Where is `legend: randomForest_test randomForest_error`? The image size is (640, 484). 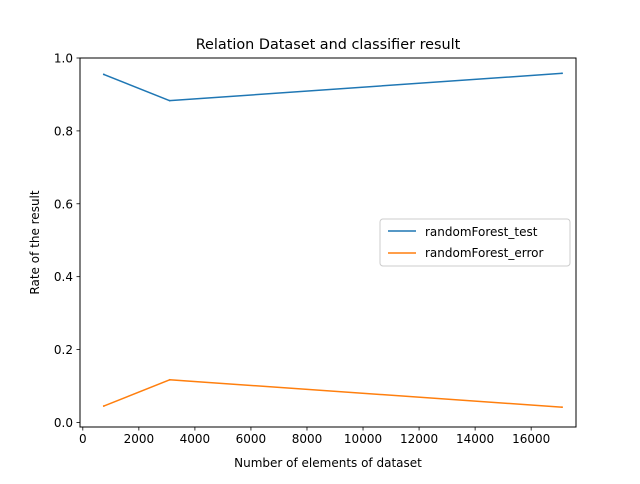
legend: randomForest_test randomForest_error is located at coordinates (475, 242).